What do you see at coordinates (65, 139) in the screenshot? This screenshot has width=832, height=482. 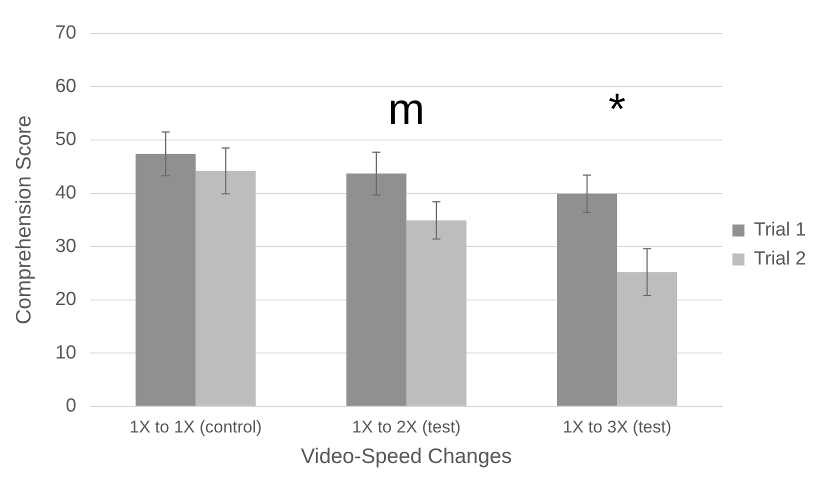 I see `y-tick-label: 50` at bounding box center [65, 139].